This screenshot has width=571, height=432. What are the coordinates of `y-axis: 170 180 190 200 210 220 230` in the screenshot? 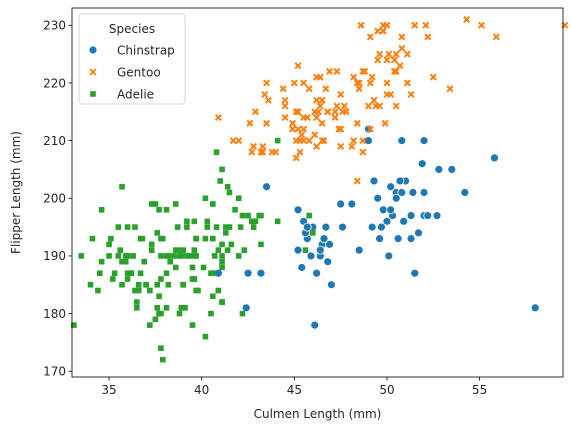 It's located at (57, 199).